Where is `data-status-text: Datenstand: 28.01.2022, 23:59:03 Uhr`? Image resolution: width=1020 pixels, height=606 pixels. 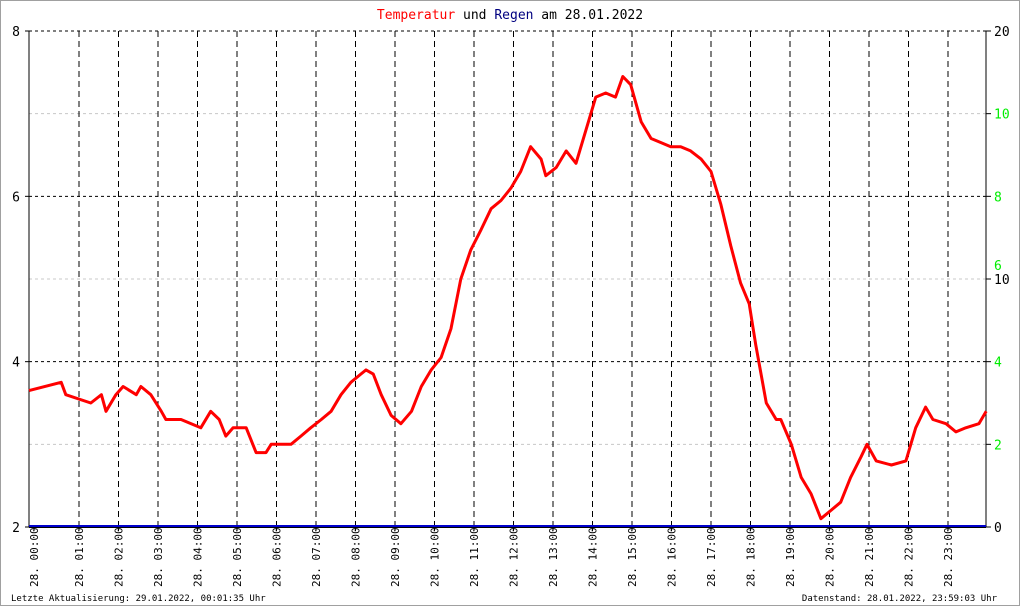 data-status-text: Datenstand: 28.01.2022, 23:59:03 Uhr is located at coordinates (899, 599).